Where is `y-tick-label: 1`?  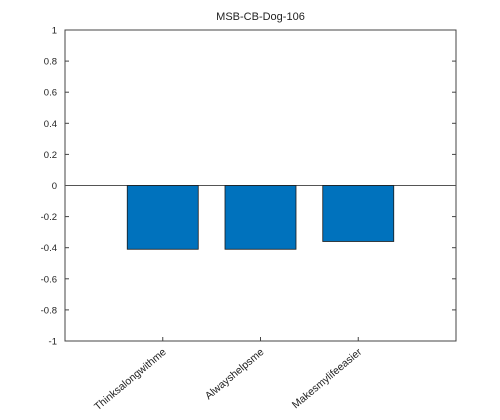
y-tick-label: 1 is located at coordinates (54, 31).